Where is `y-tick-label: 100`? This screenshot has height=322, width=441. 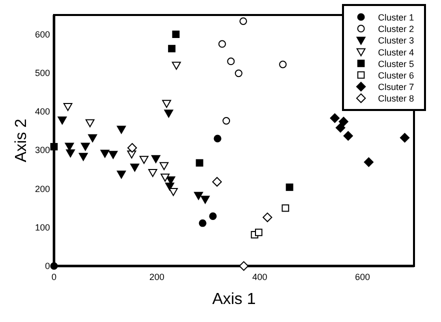
y-tick-label: 100 is located at coordinates (42, 227).